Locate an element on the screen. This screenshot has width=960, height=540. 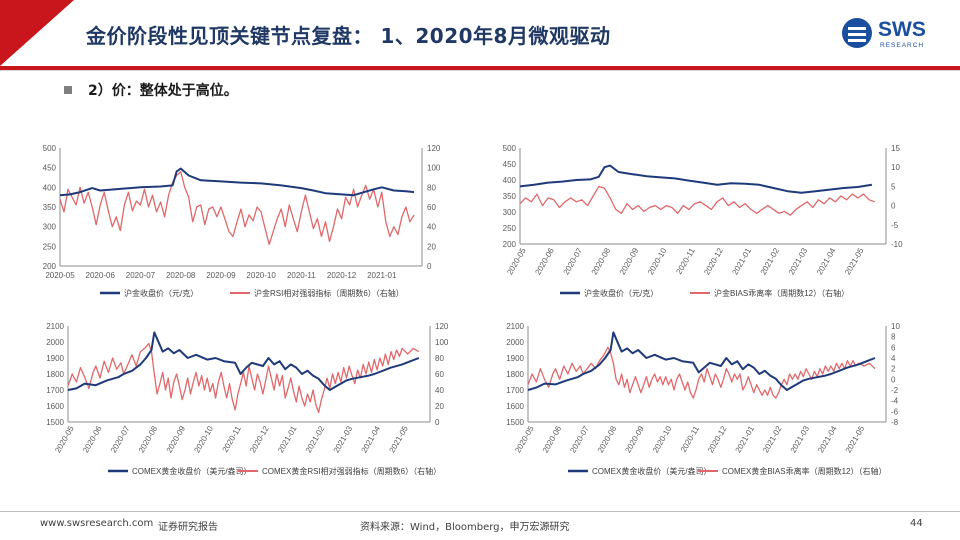
left-axis-tick-label: 350 is located at coordinates (510, 196).